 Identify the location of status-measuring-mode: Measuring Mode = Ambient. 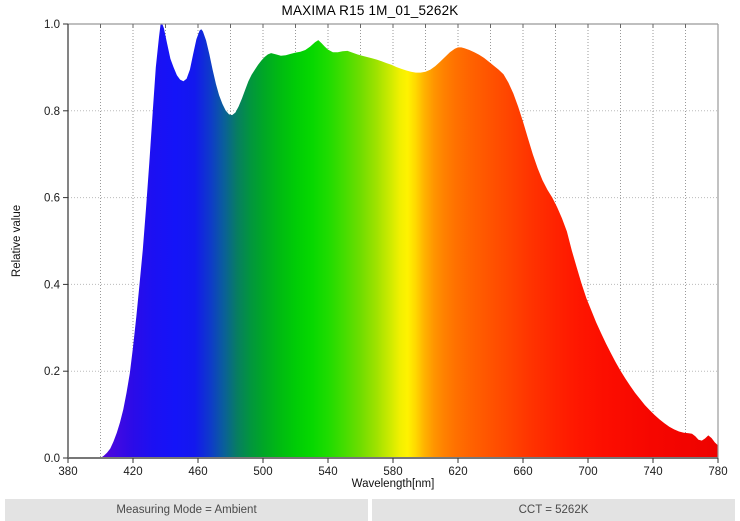
(186, 510).